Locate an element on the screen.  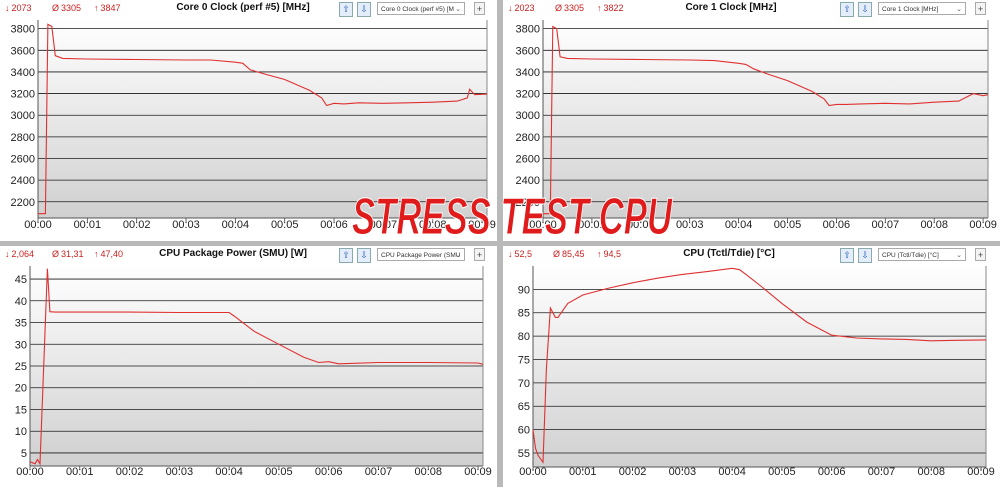
y-tick-label: 10 is located at coordinates (21, 432).